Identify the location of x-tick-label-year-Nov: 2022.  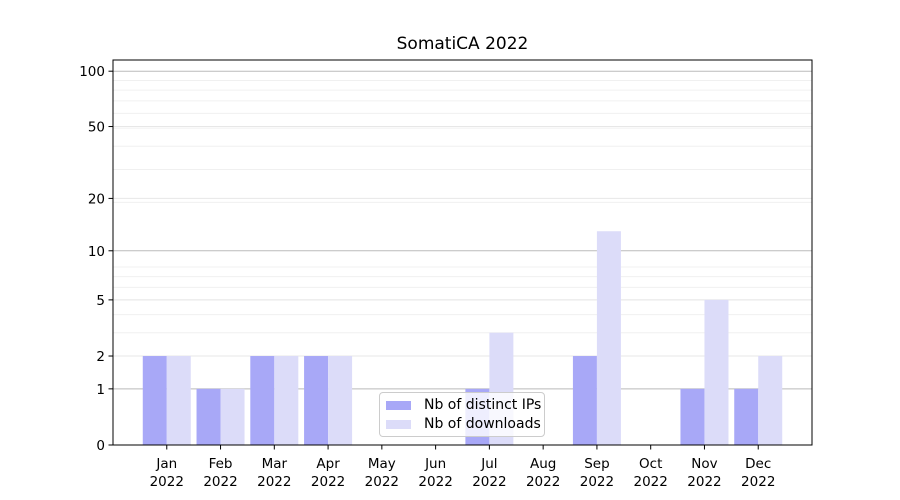
(704, 482).